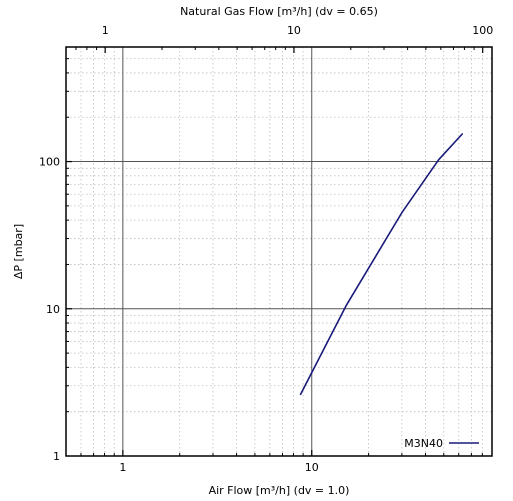  I want to click on legend-label: M3N40, so click(423, 443).